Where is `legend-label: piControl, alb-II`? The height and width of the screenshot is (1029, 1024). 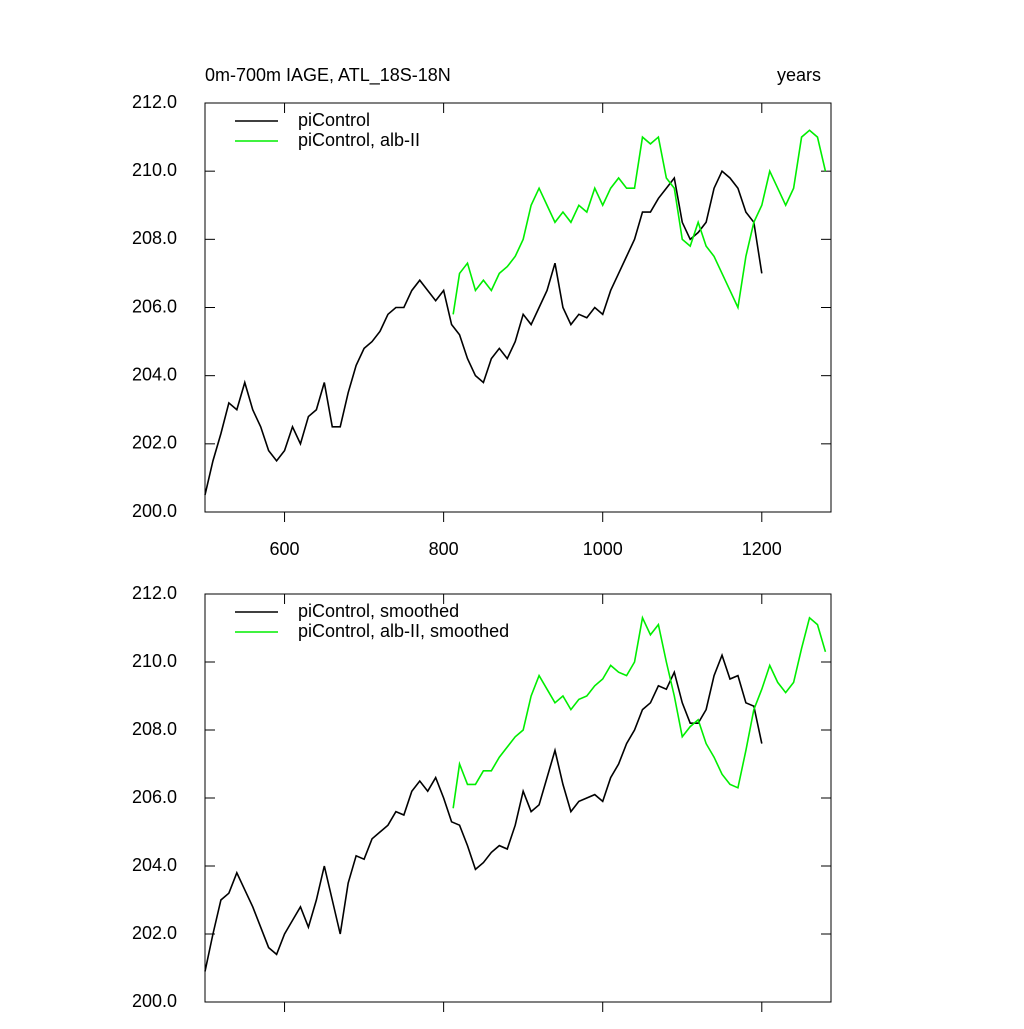
legend-label: piControl, alb-II is located at coordinates (359, 140).